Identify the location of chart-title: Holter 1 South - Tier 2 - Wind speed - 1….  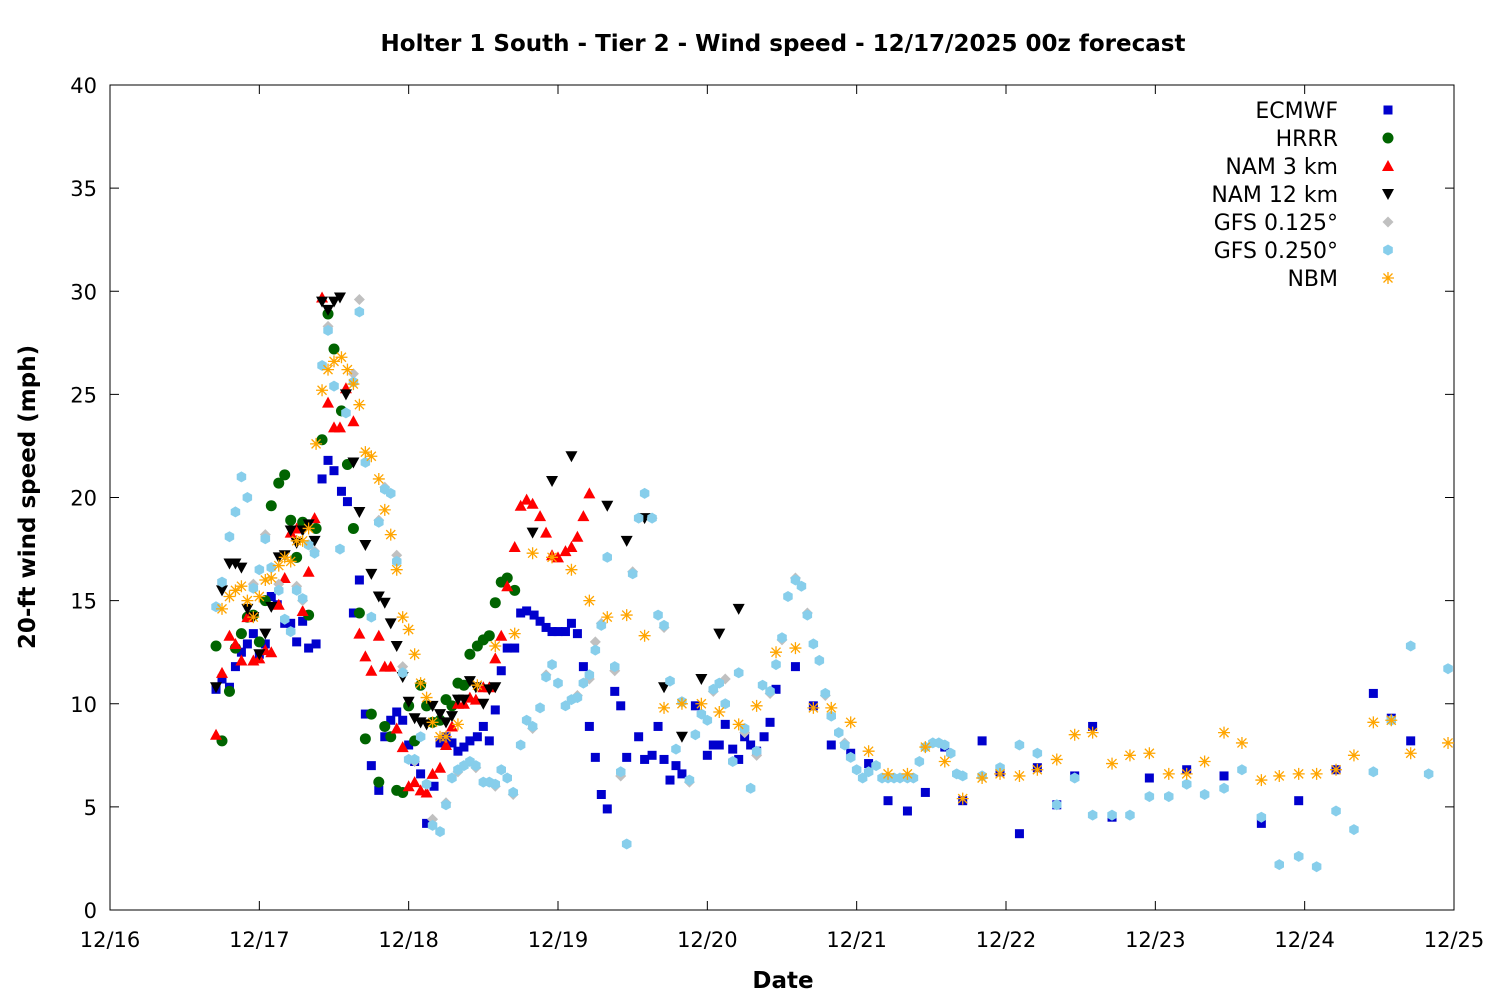
(783, 44).